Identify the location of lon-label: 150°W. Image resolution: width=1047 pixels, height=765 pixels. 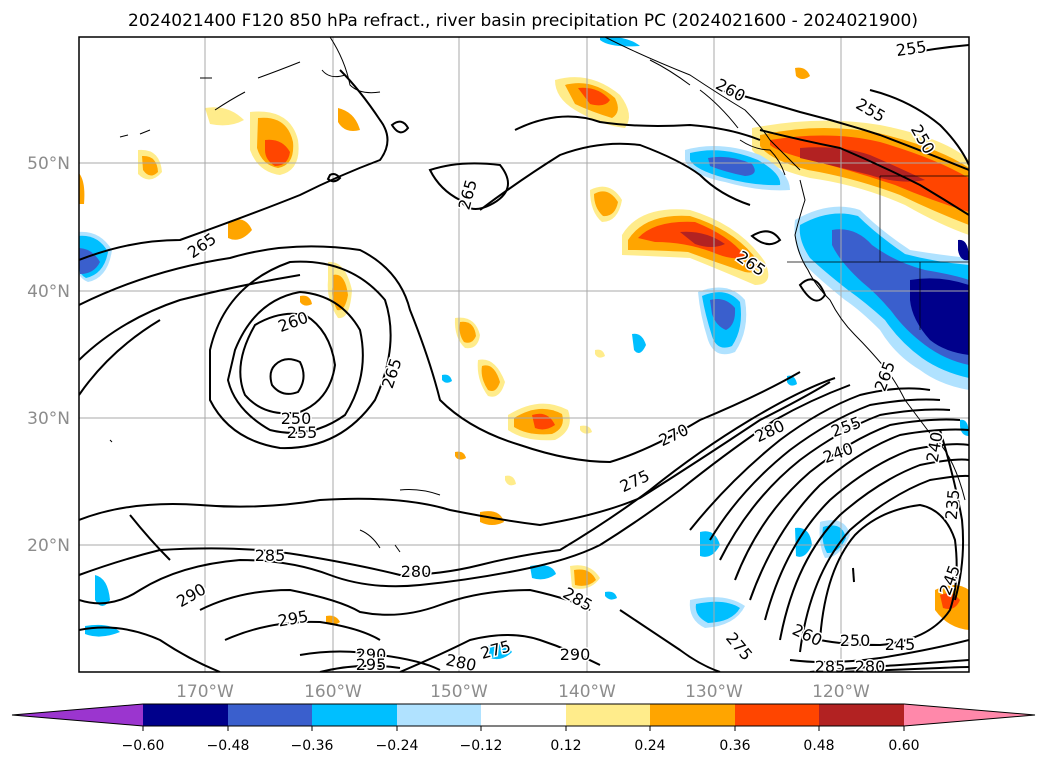
(459, 692).